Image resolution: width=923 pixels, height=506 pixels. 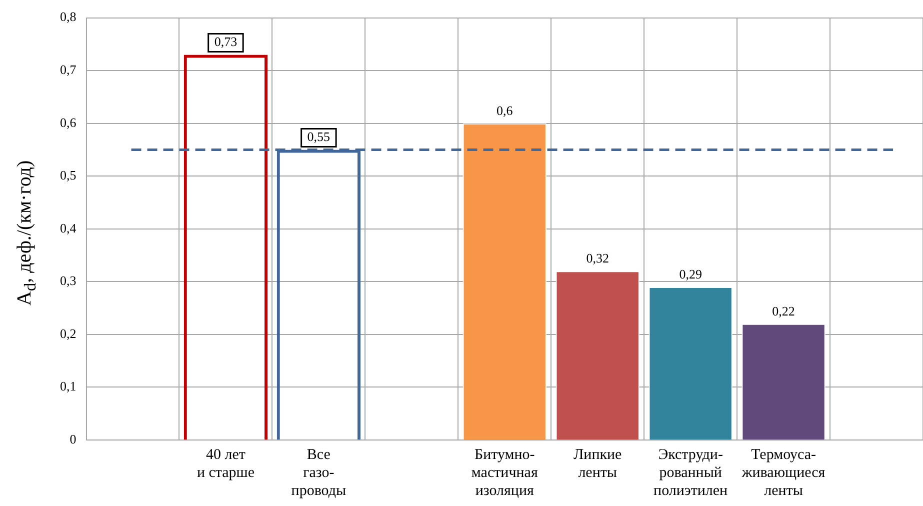 I want to click on y-tick-label: 0,2, so click(x=68, y=333).